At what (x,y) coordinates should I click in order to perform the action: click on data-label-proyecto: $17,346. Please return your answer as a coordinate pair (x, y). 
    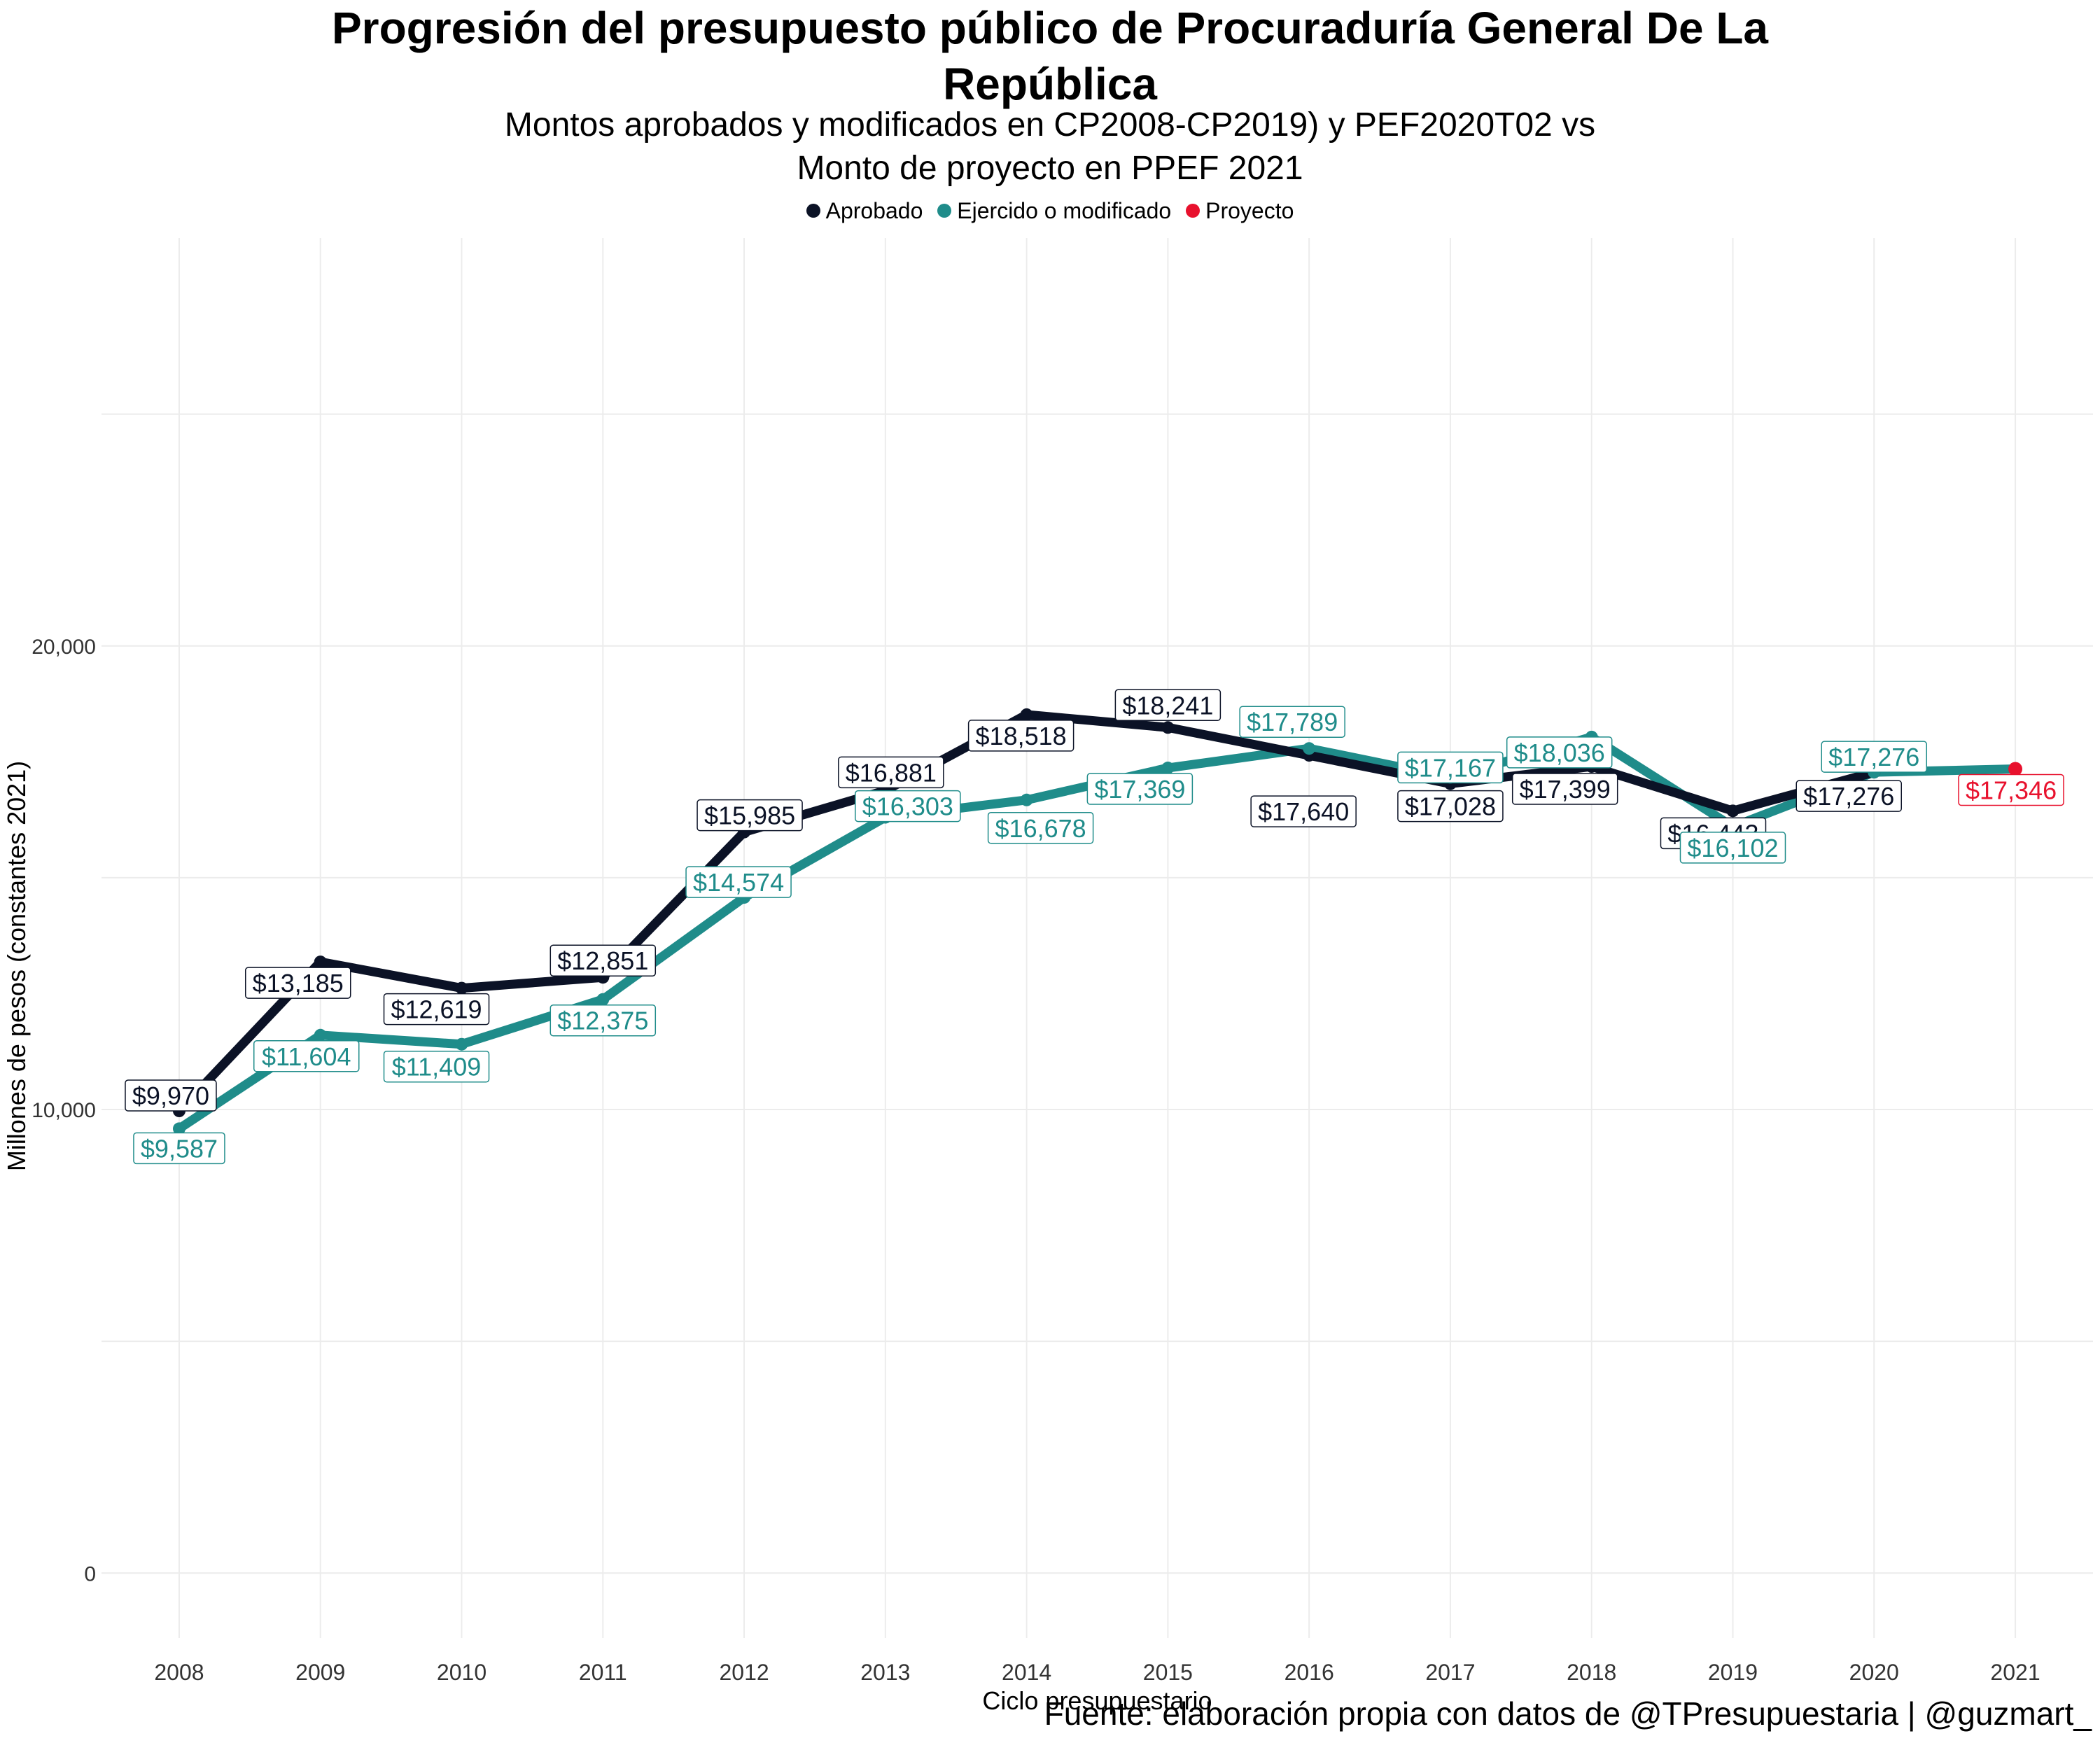
    Looking at the image, I should click on (2011, 790).